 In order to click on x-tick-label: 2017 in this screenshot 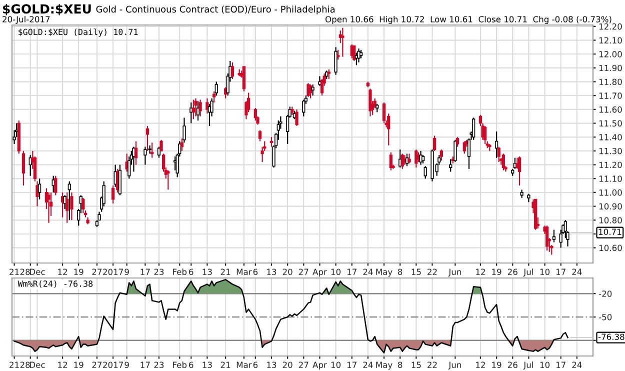, I will do `click(113, 272)`.